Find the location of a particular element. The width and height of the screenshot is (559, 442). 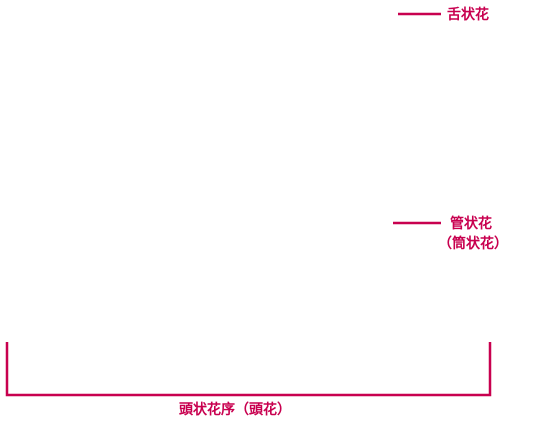

label: 管状花 is located at coordinates (471, 223).